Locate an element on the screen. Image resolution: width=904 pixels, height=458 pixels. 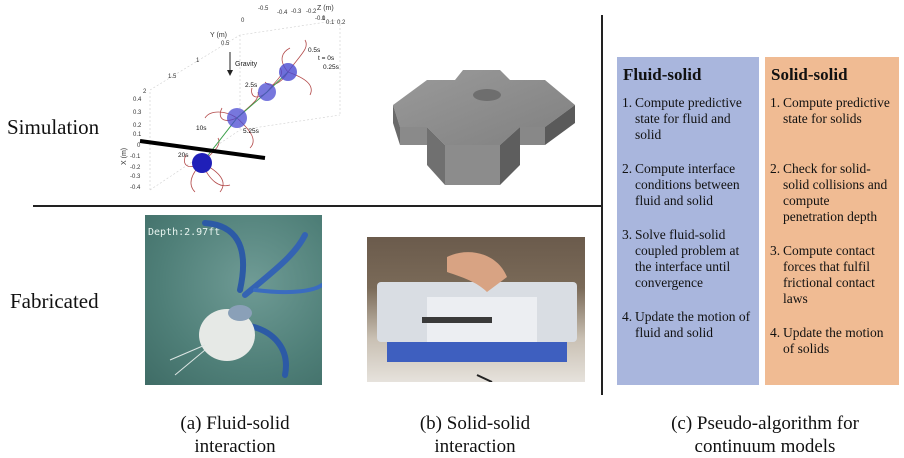
x-tick: -0.2 is located at coordinates (135, 168).